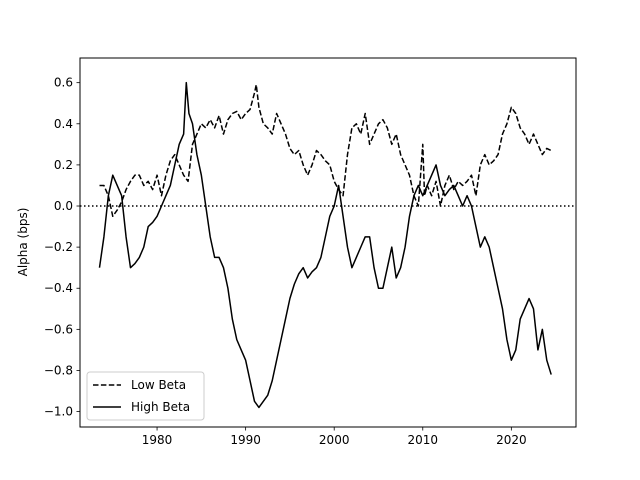 The image size is (640, 480). I want to click on x-tick-label: 1990, so click(245, 440).